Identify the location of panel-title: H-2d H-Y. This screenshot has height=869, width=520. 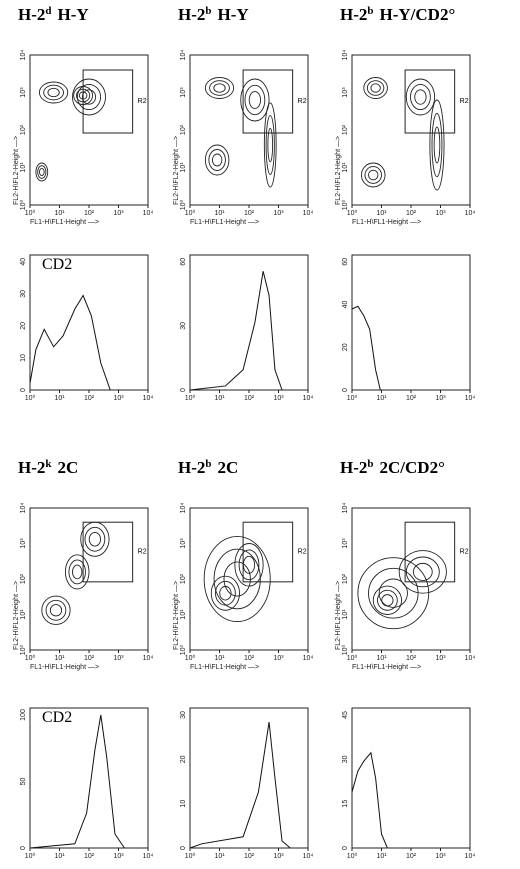
(53, 14).